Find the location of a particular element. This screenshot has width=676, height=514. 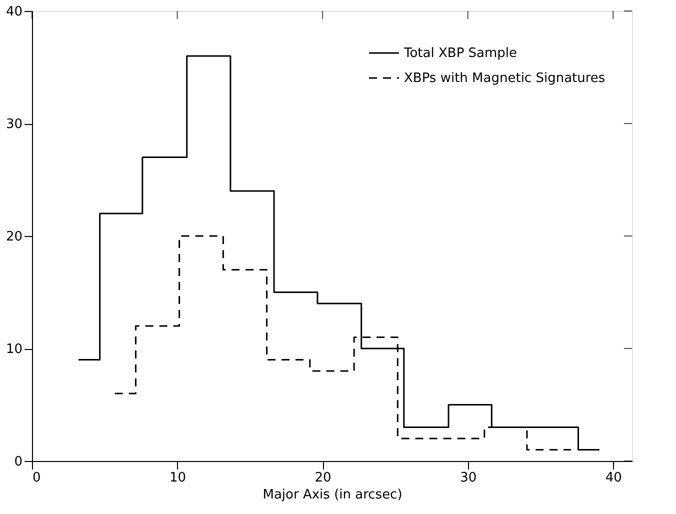

x-tick-label: 10 is located at coordinates (178, 478).